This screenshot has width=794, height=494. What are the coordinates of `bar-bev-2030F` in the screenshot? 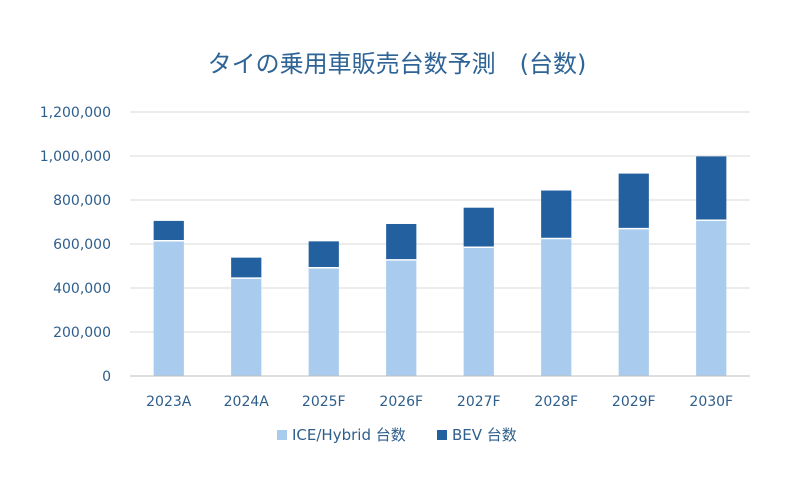 It's located at (711, 188).